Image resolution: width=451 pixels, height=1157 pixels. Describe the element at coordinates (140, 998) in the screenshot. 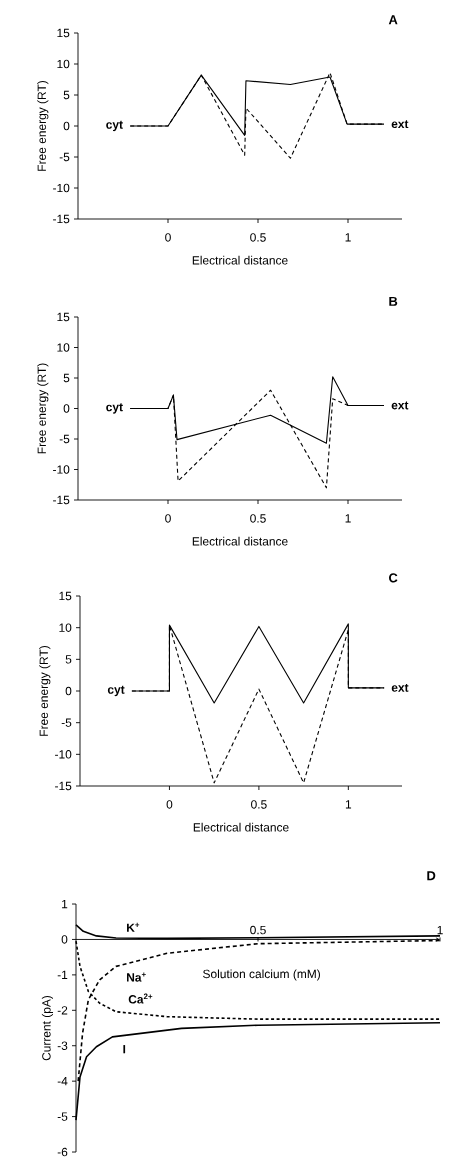

I see `series-label: Ca$^{2+}$` at that location.